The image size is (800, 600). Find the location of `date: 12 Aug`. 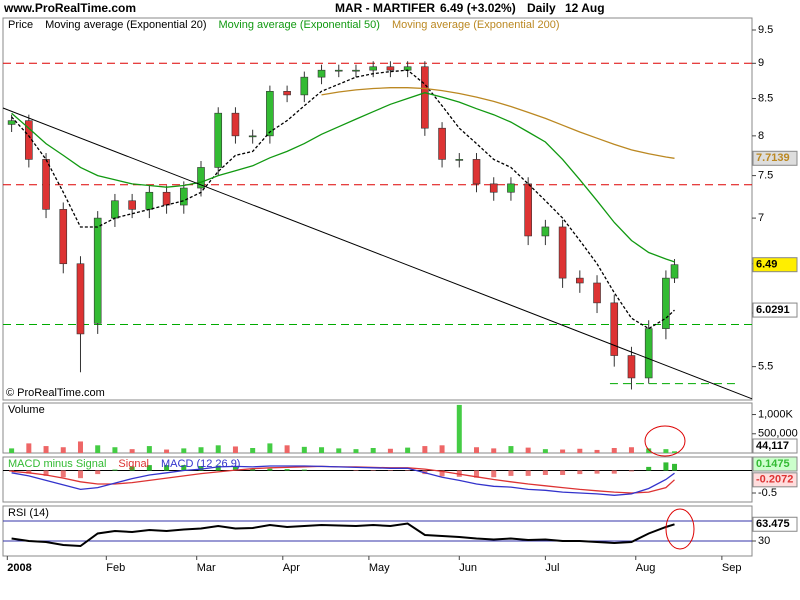

date: 12 Aug is located at coordinates (585, 8).